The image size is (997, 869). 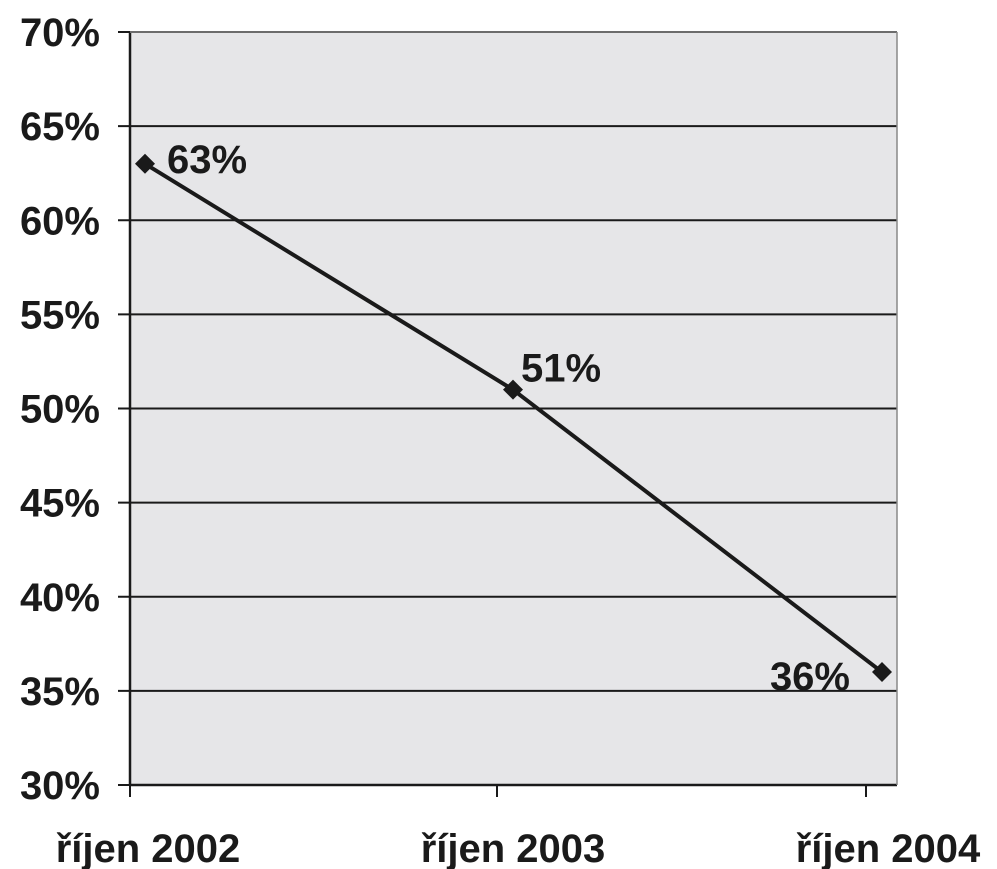 What do you see at coordinates (513, 848) in the screenshot?
I see `x-tick-label: říjen 2003` at bounding box center [513, 848].